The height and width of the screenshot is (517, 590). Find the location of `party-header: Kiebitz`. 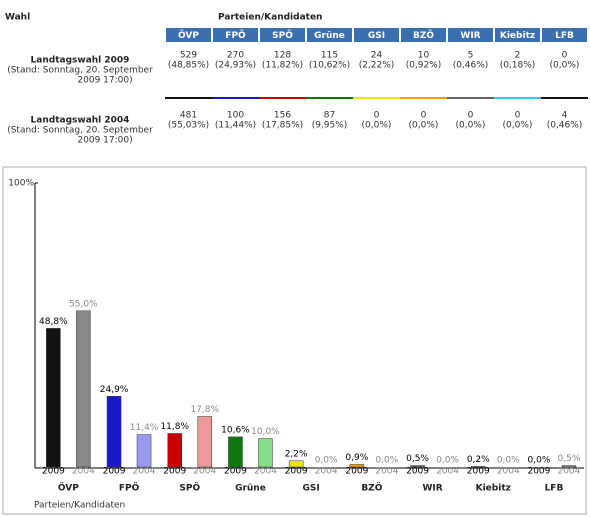

party-header: Kiebitz is located at coordinates (517, 36).